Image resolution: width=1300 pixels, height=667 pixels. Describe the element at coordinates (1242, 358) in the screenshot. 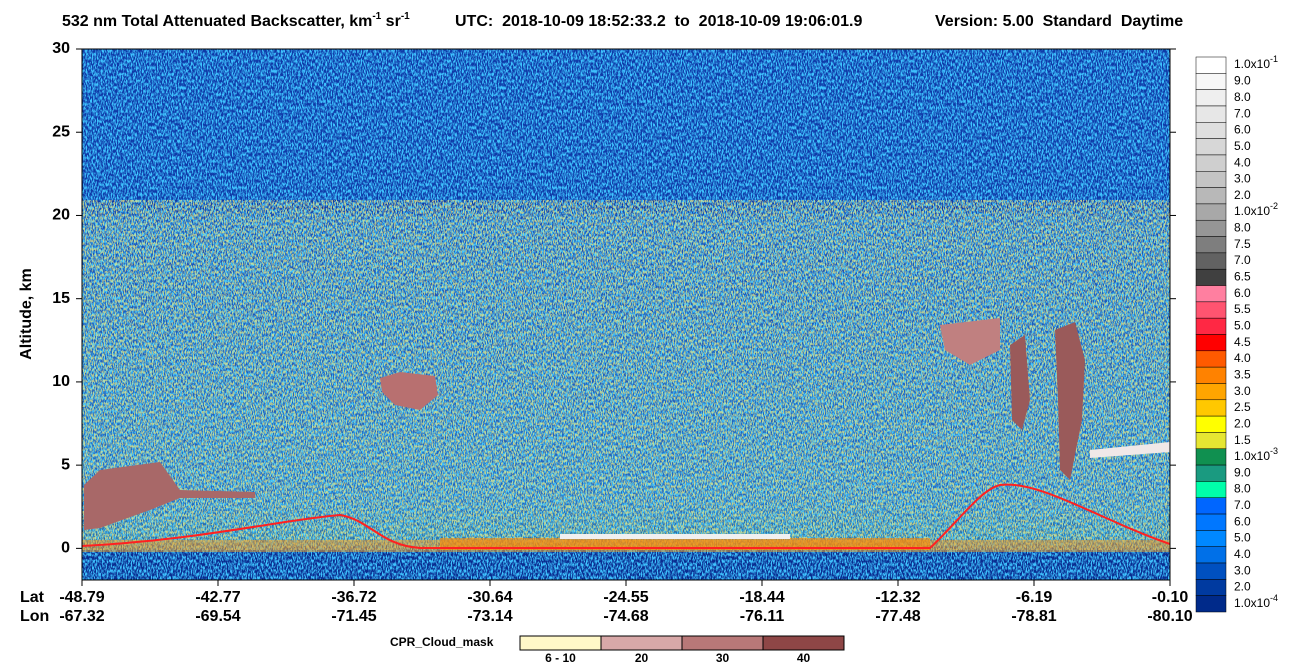

I see `colorbar-label: 4.0` at that location.